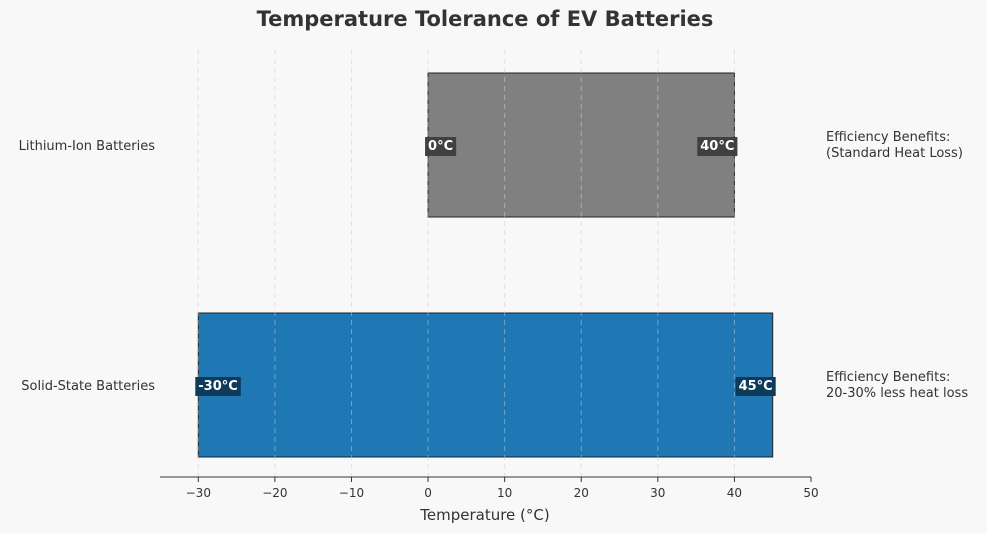 Image resolution: width=987 pixels, height=533 pixels. What do you see at coordinates (274, 493) in the screenshot?
I see `x-tick-label: −20` at bounding box center [274, 493].